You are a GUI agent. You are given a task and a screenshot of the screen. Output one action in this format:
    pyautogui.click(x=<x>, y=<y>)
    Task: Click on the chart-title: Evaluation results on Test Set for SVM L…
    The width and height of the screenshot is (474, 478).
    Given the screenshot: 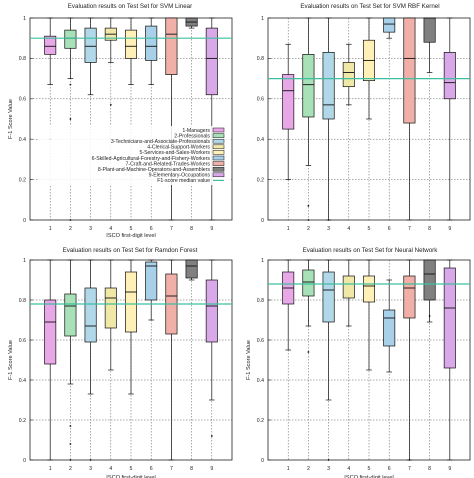 What is the action you would take?
    pyautogui.click(x=130, y=6)
    